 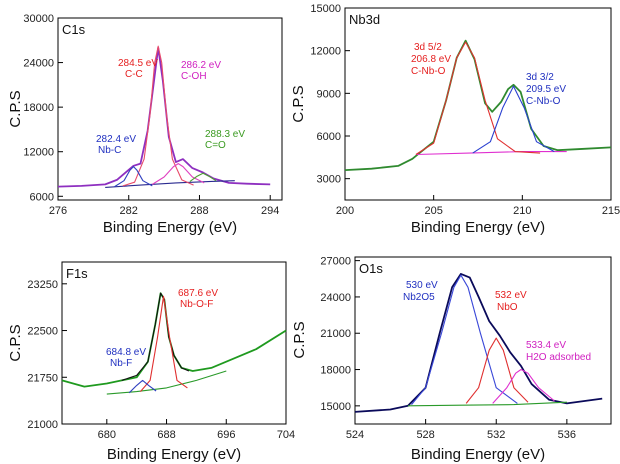 I want to click on f1s-series-raw-data, so click(x=174, y=340).